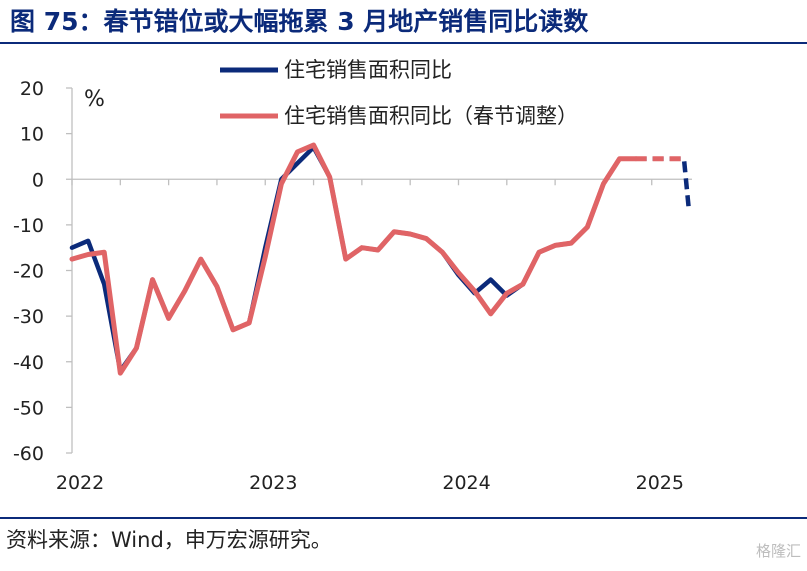 This screenshot has width=807, height=571. What do you see at coordinates (80, 483) in the screenshot?
I see `x-tick-label: 2022` at bounding box center [80, 483].